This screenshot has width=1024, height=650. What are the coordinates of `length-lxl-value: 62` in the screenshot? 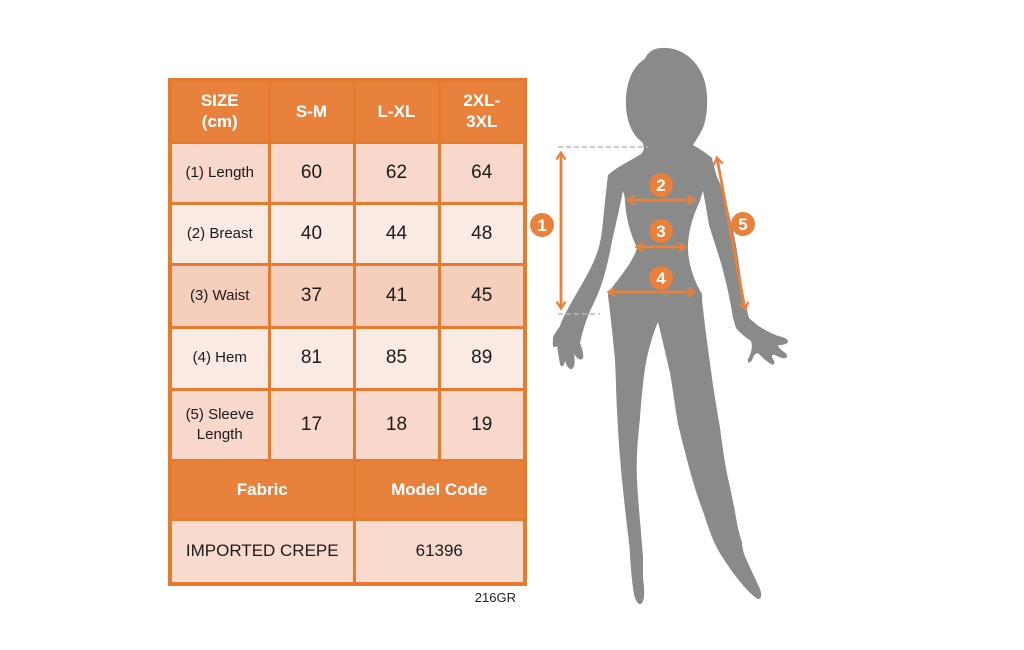 It's located at (396, 172).